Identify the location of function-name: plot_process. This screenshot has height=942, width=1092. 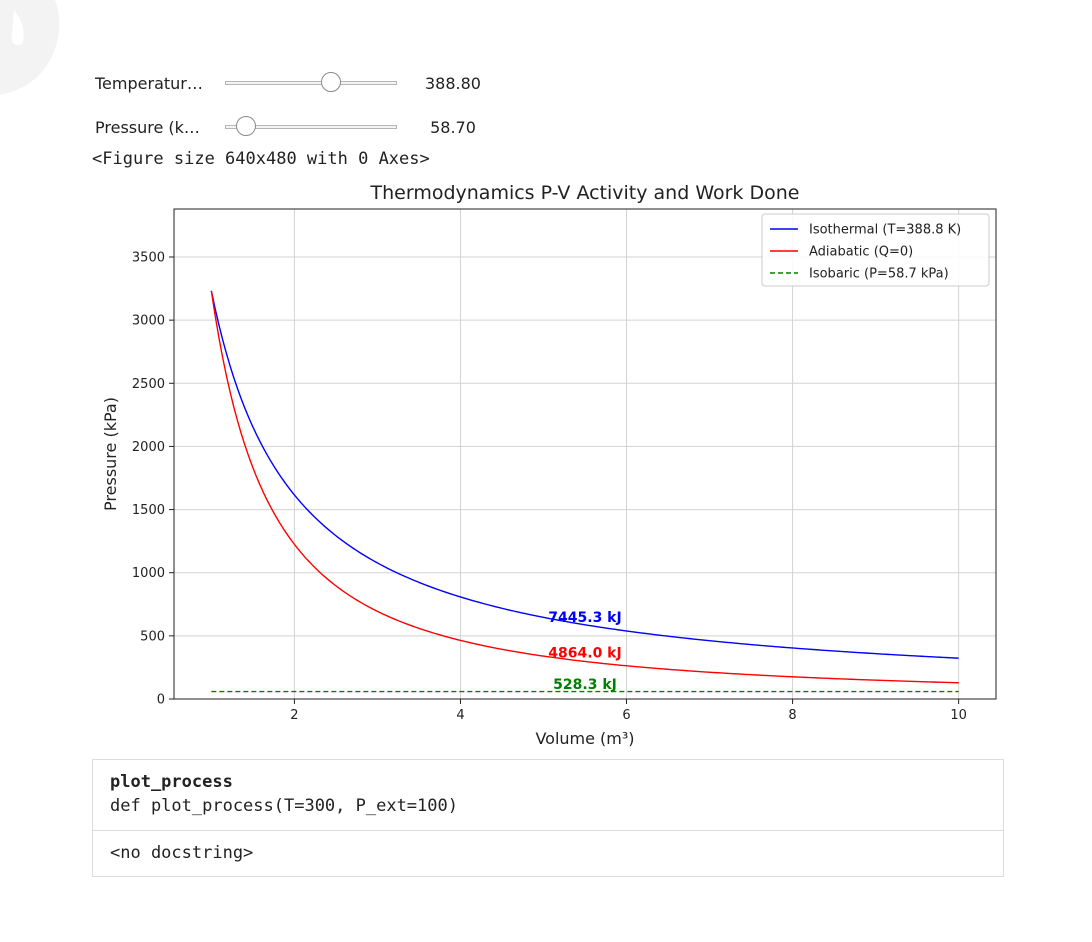
(171, 782).